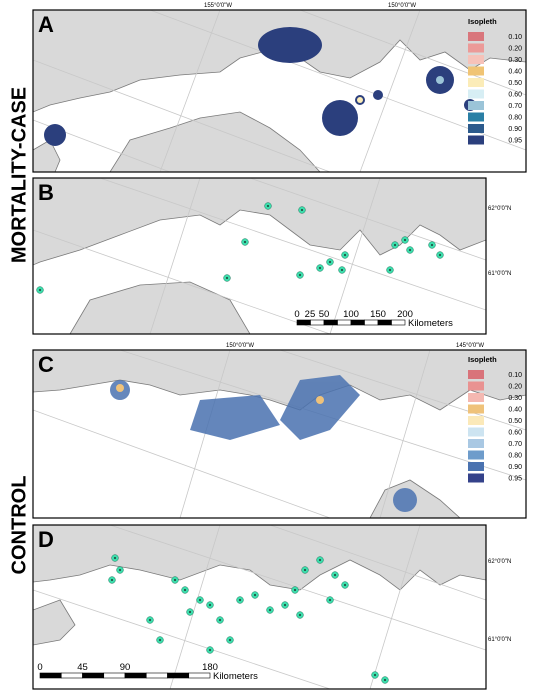 The width and height of the screenshot is (536, 698). I want to click on panel-letter: B, so click(46, 192).